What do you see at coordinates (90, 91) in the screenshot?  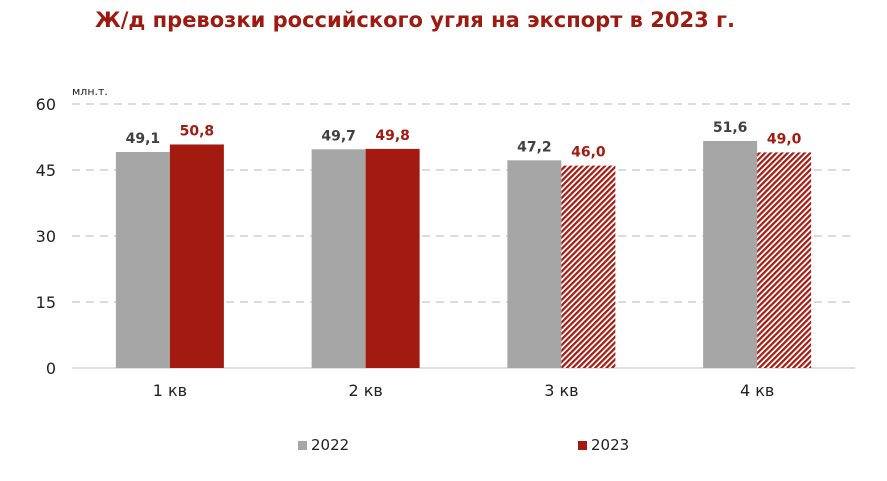 I see `y-axis-unit-label: млн.т.` at bounding box center [90, 91].